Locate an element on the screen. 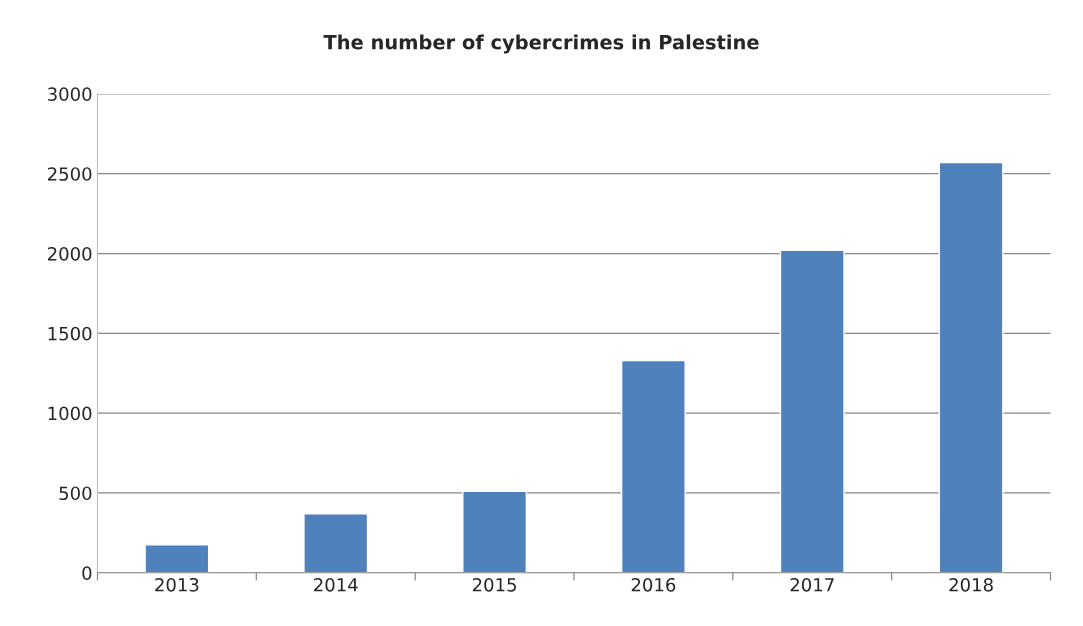 This screenshot has width=1083, height=626. x-tick-label: 2017 is located at coordinates (812, 584).